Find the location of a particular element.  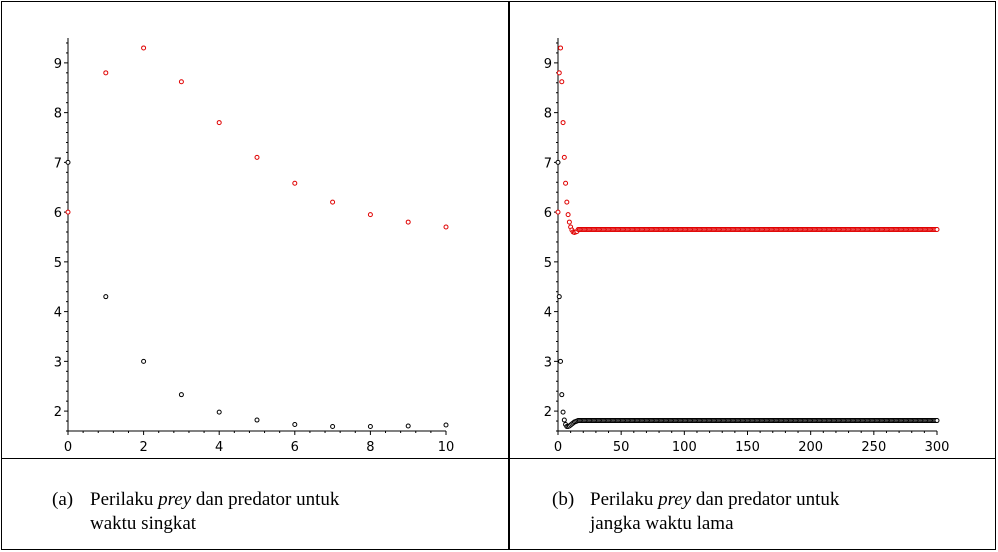

x-tick-label: 150 is located at coordinates (747, 447).